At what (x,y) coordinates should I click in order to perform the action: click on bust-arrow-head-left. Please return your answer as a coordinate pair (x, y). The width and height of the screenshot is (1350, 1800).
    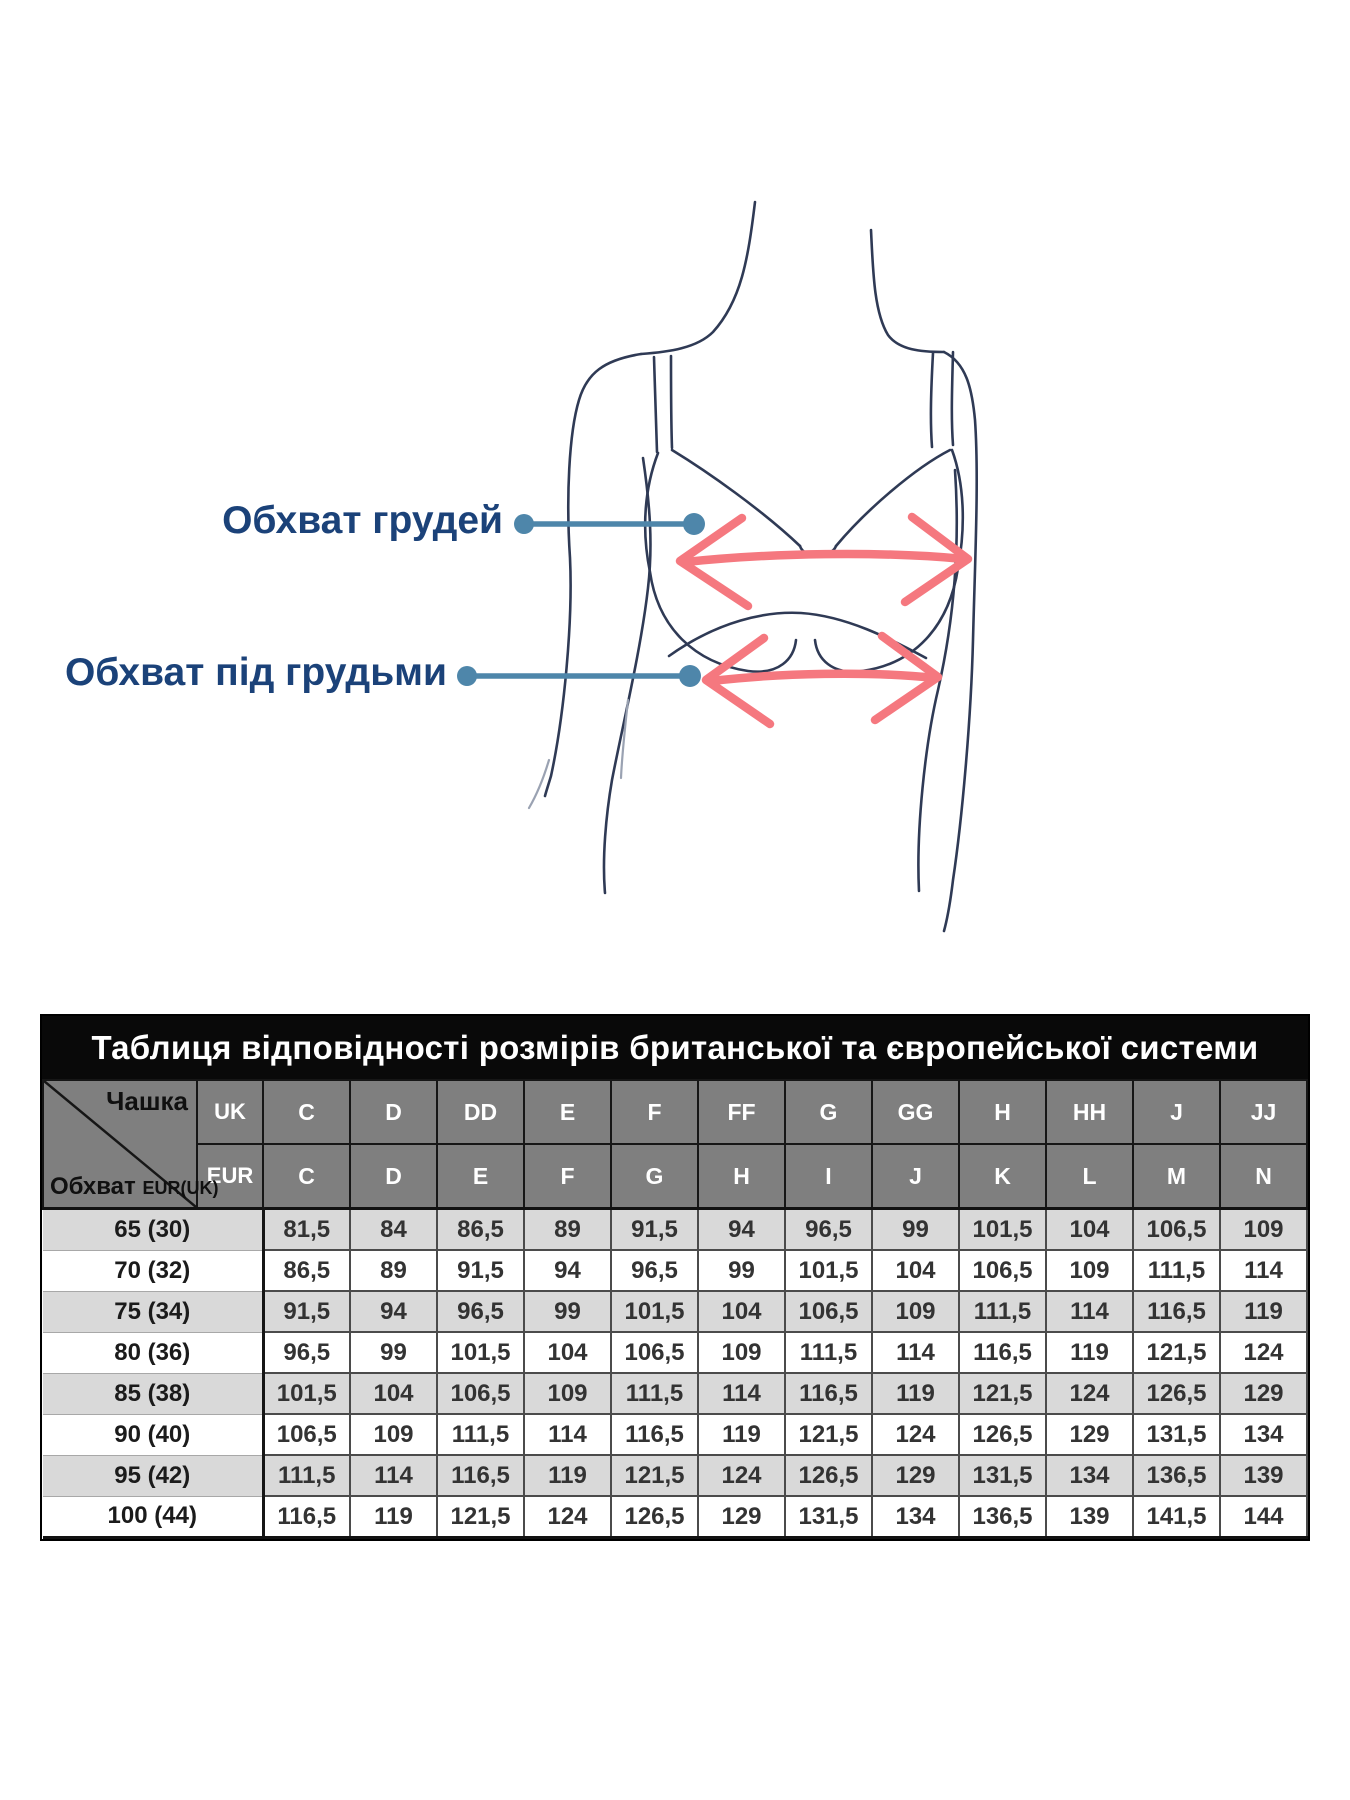
    Looking at the image, I should click on (714, 562).